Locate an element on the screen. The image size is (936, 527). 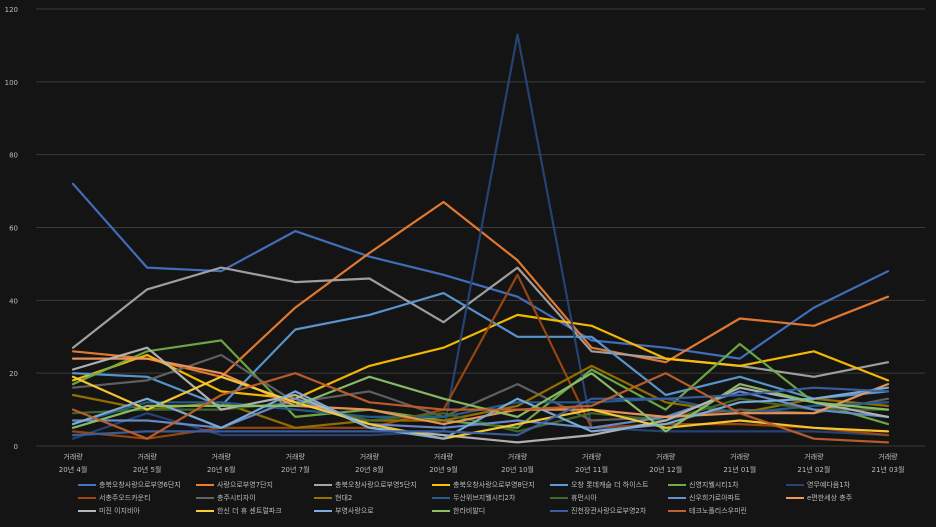
legend-item: 충북오창사랑으로부영5단지 is located at coordinates (370, 485).